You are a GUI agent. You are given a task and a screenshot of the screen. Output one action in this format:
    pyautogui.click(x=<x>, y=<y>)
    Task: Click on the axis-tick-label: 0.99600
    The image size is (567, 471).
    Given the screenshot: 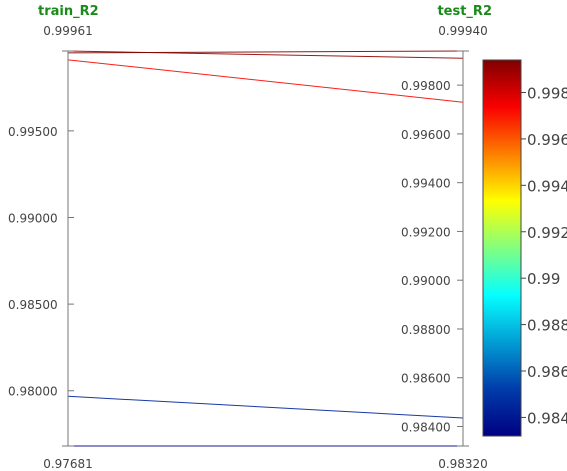 What is the action you would take?
    pyautogui.click(x=426, y=135)
    